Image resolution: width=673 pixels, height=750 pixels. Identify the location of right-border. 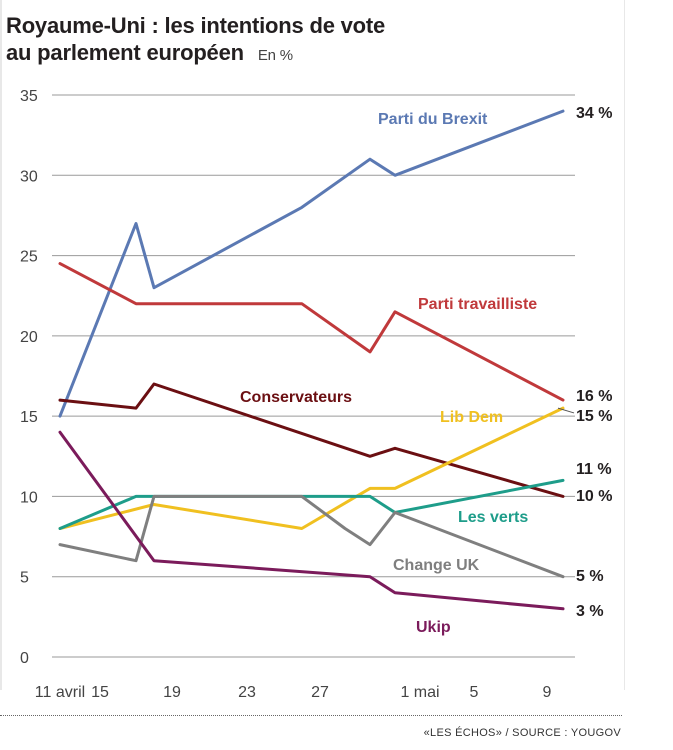
(624, 345).